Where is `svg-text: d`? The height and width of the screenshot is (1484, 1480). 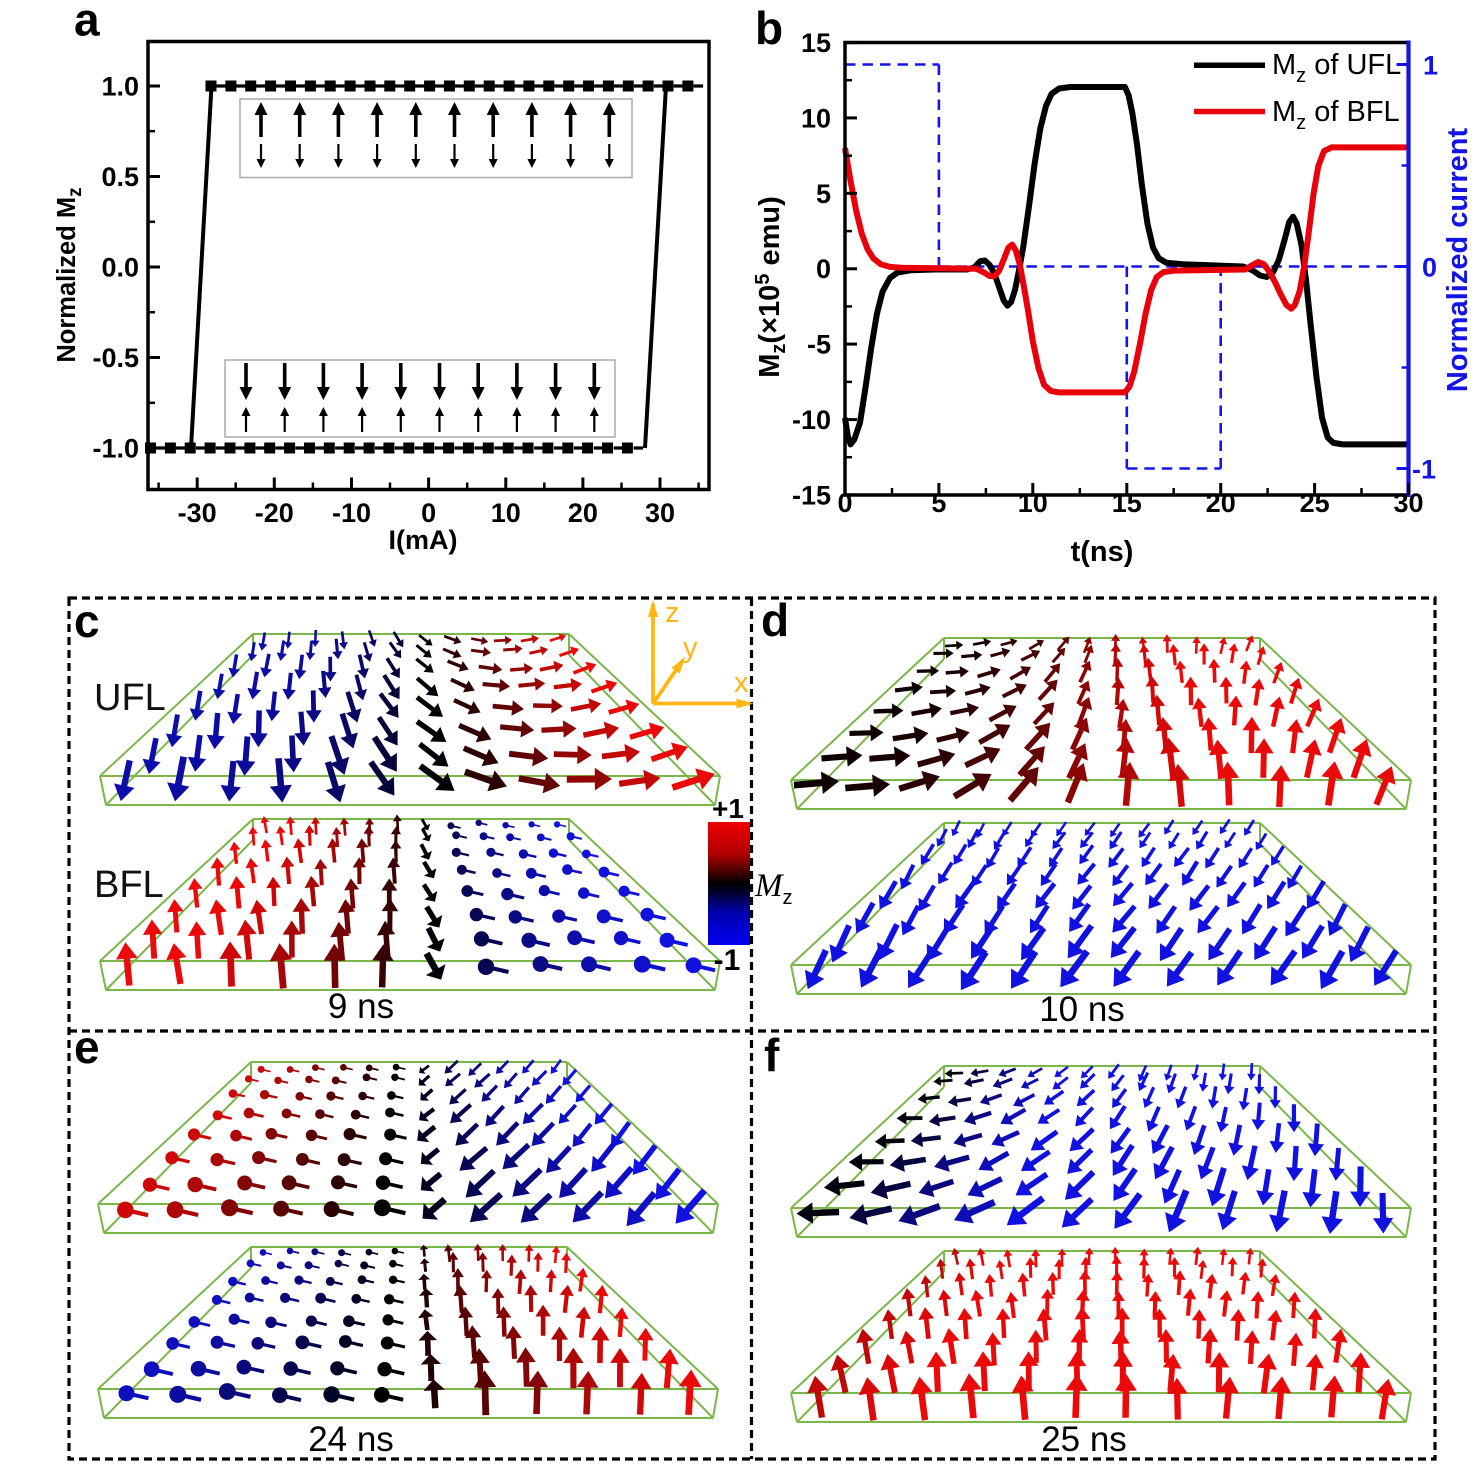
svg-text: d is located at coordinates (775, 620).